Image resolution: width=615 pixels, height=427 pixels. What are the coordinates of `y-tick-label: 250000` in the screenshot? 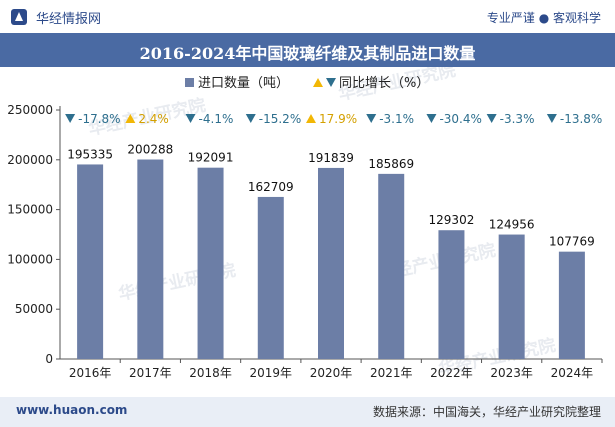 It's located at (30, 110).